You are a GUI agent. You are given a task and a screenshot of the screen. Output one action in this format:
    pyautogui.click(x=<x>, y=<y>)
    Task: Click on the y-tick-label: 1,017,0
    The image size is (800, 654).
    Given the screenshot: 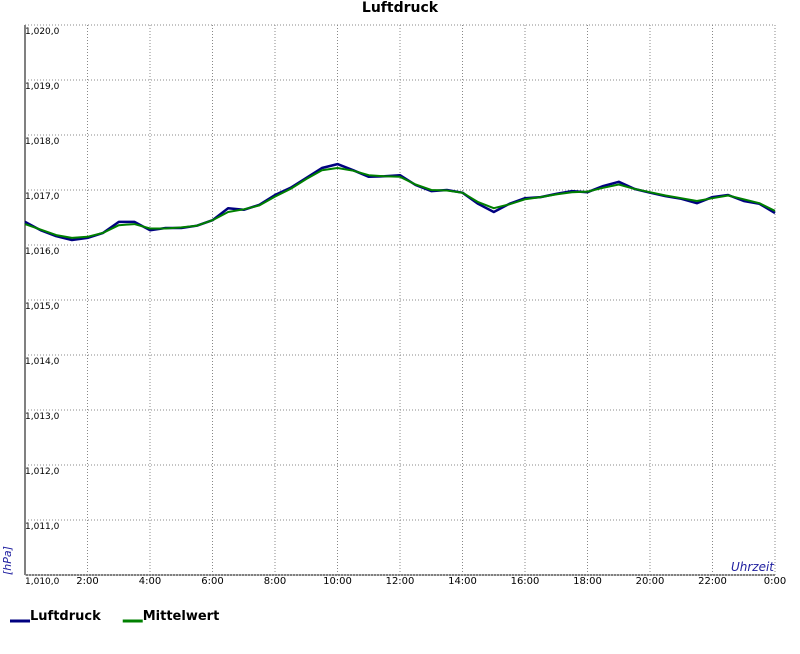 What is the action you would take?
    pyautogui.click(x=42, y=197)
    